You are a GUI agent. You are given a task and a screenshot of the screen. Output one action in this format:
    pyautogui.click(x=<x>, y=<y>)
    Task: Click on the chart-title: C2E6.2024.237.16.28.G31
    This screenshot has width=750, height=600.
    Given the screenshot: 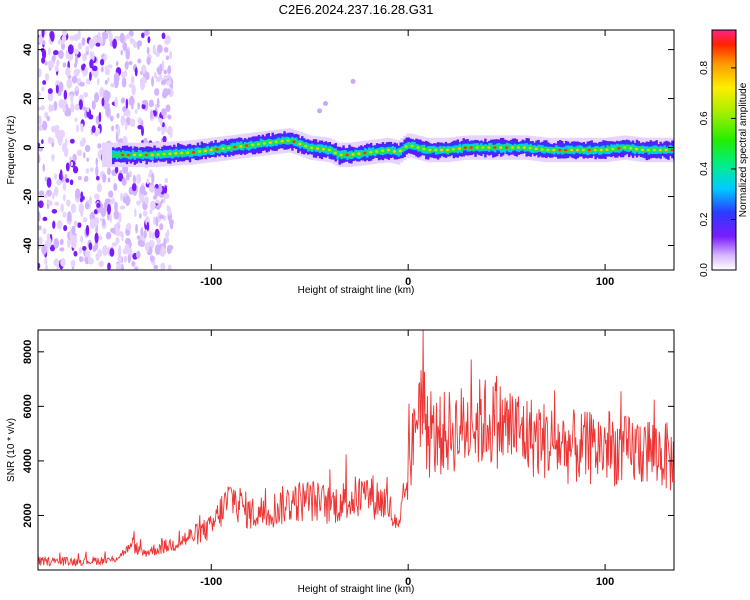 What is the action you would take?
    pyautogui.click(x=356, y=9)
    